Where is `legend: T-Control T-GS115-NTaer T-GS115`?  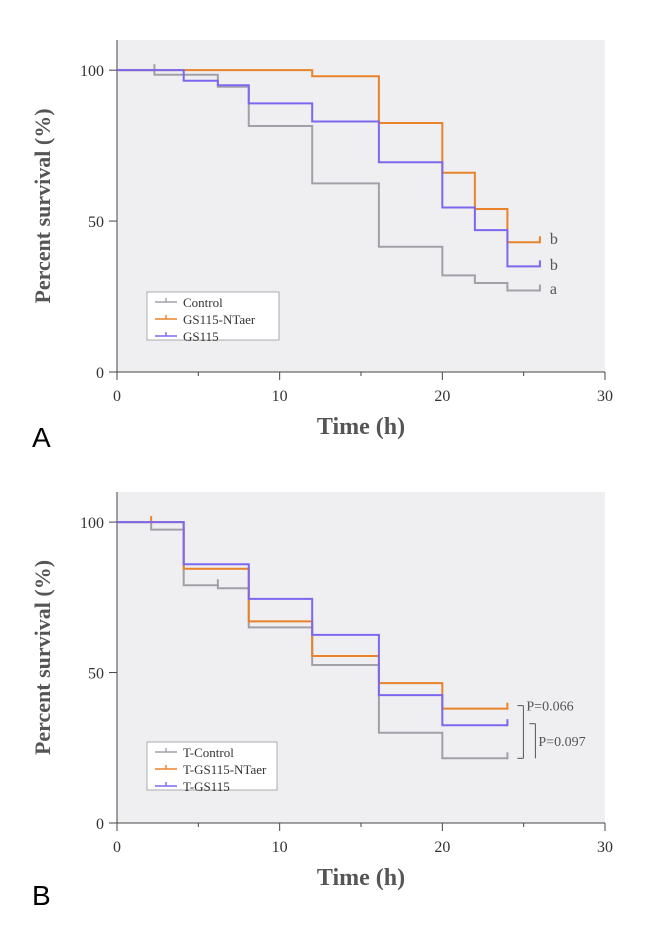
legend: T-Control T-GS115-NTaer T-GS115 is located at coordinates (212, 767).